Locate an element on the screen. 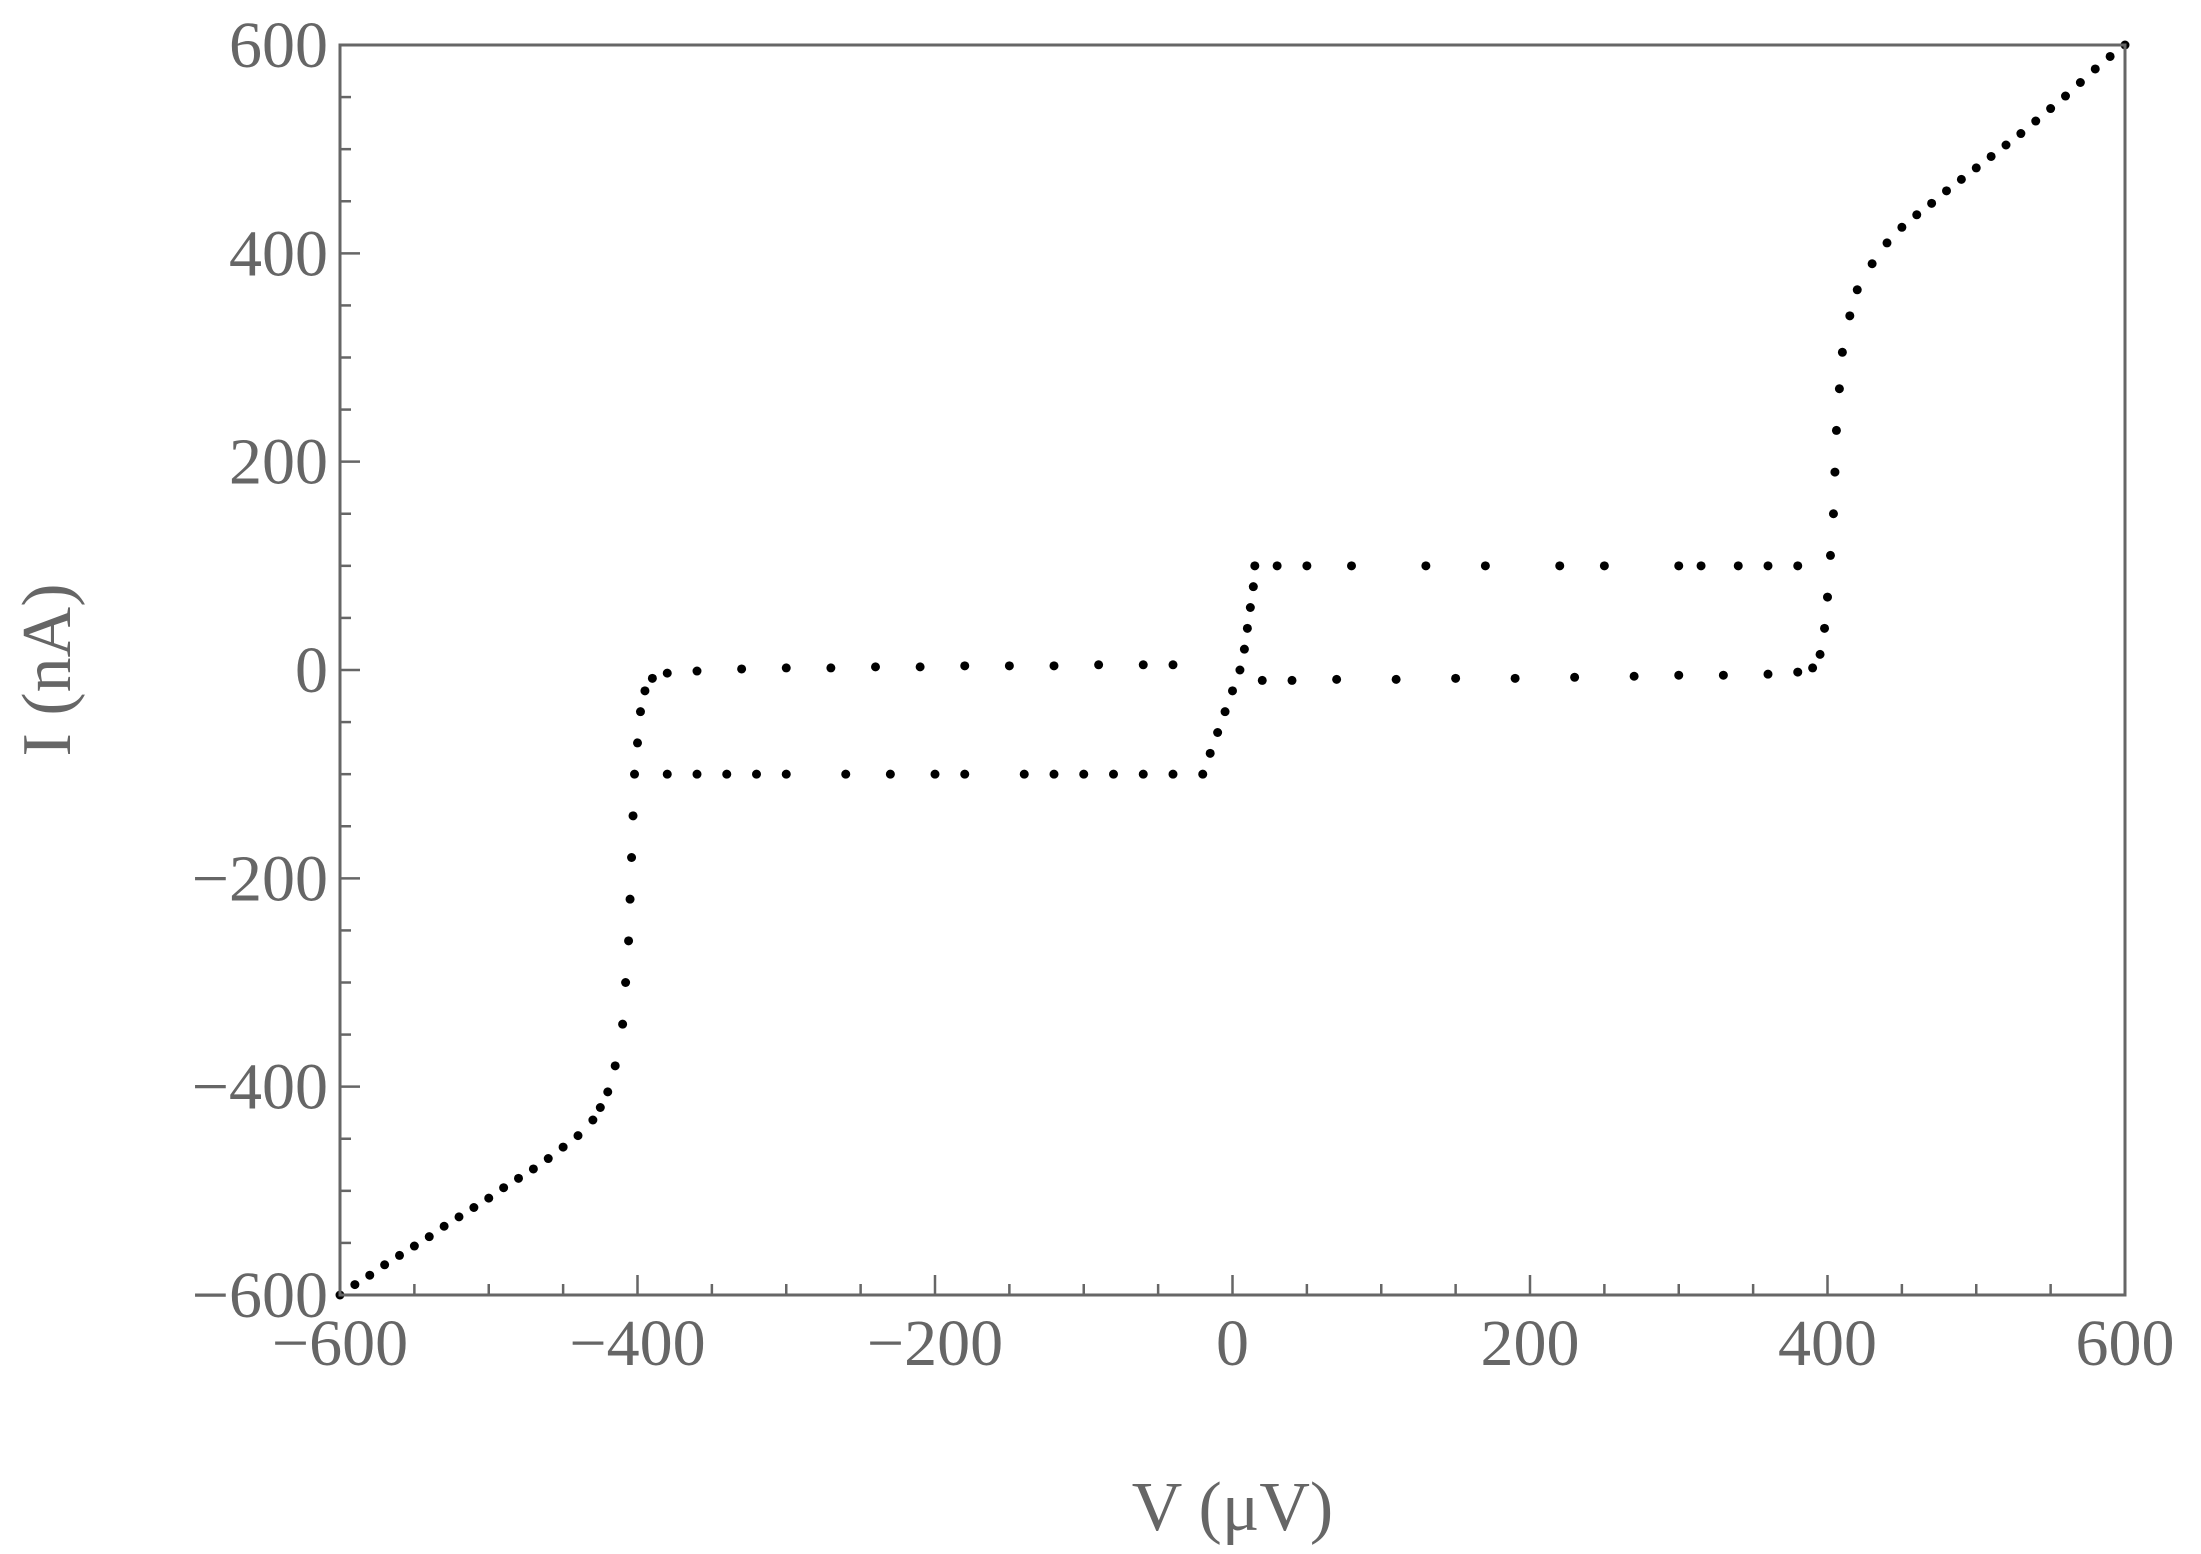 This screenshot has width=2201, height=1554. y-tick-label: −600 is located at coordinates (260, 1295).